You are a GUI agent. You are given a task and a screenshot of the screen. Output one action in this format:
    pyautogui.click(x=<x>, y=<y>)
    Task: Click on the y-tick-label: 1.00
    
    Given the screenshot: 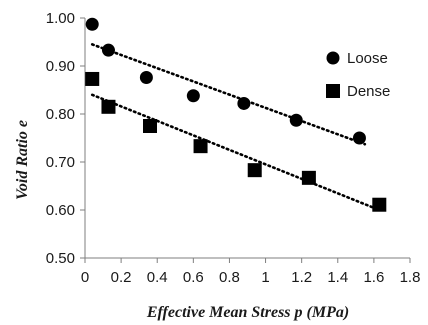 What is the action you would take?
    pyautogui.click(x=60, y=18)
    